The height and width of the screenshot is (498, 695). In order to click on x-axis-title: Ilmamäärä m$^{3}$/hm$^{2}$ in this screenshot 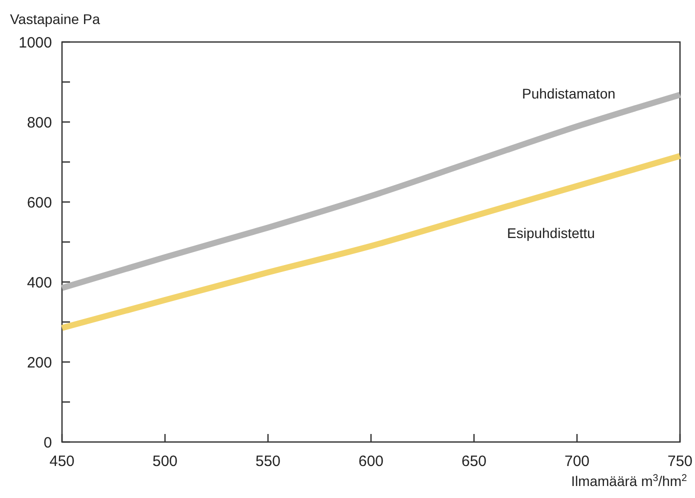, I will do `click(629, 480)`.